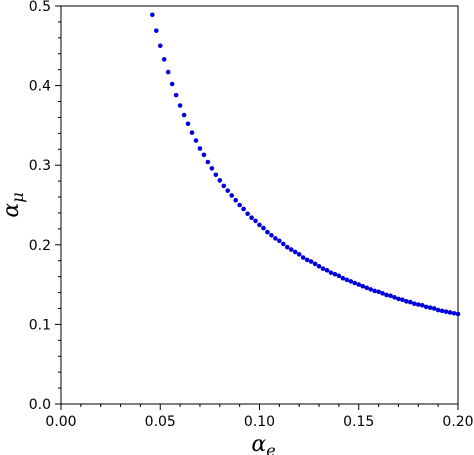 This screenshot has height=455, width=474. Describe the element at coordinates (457, 422) in the screenshot. I see `x-tick-label: 0.20` at that location.